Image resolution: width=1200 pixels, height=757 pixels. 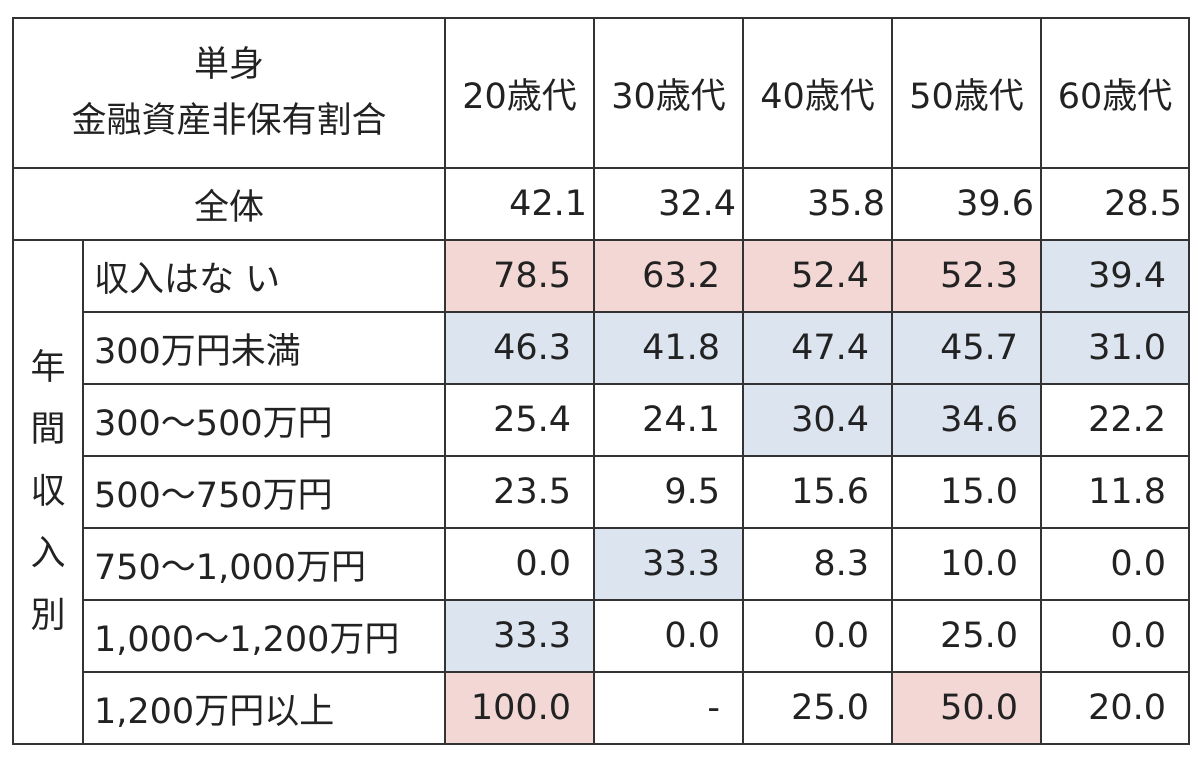 What do you see at coordinates (669, 420) in the screenshot?
I see `table-cell: 24.1` at bounding box center [669, 420].